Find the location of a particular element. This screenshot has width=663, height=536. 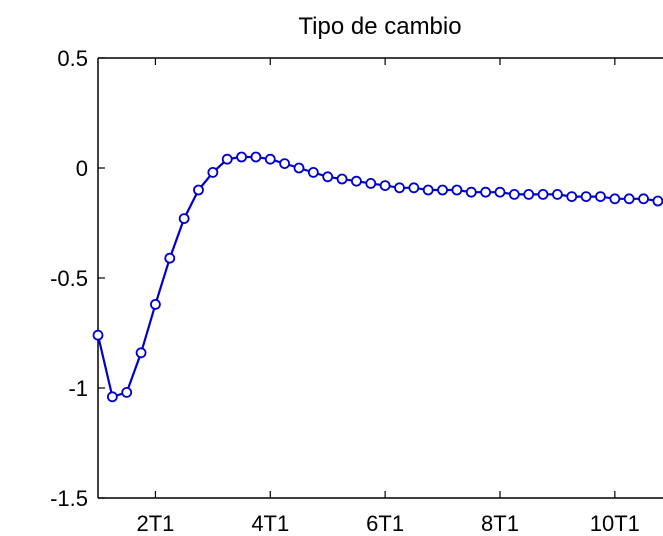

y-tick-label: 0 is located at coordinates (82, 168).